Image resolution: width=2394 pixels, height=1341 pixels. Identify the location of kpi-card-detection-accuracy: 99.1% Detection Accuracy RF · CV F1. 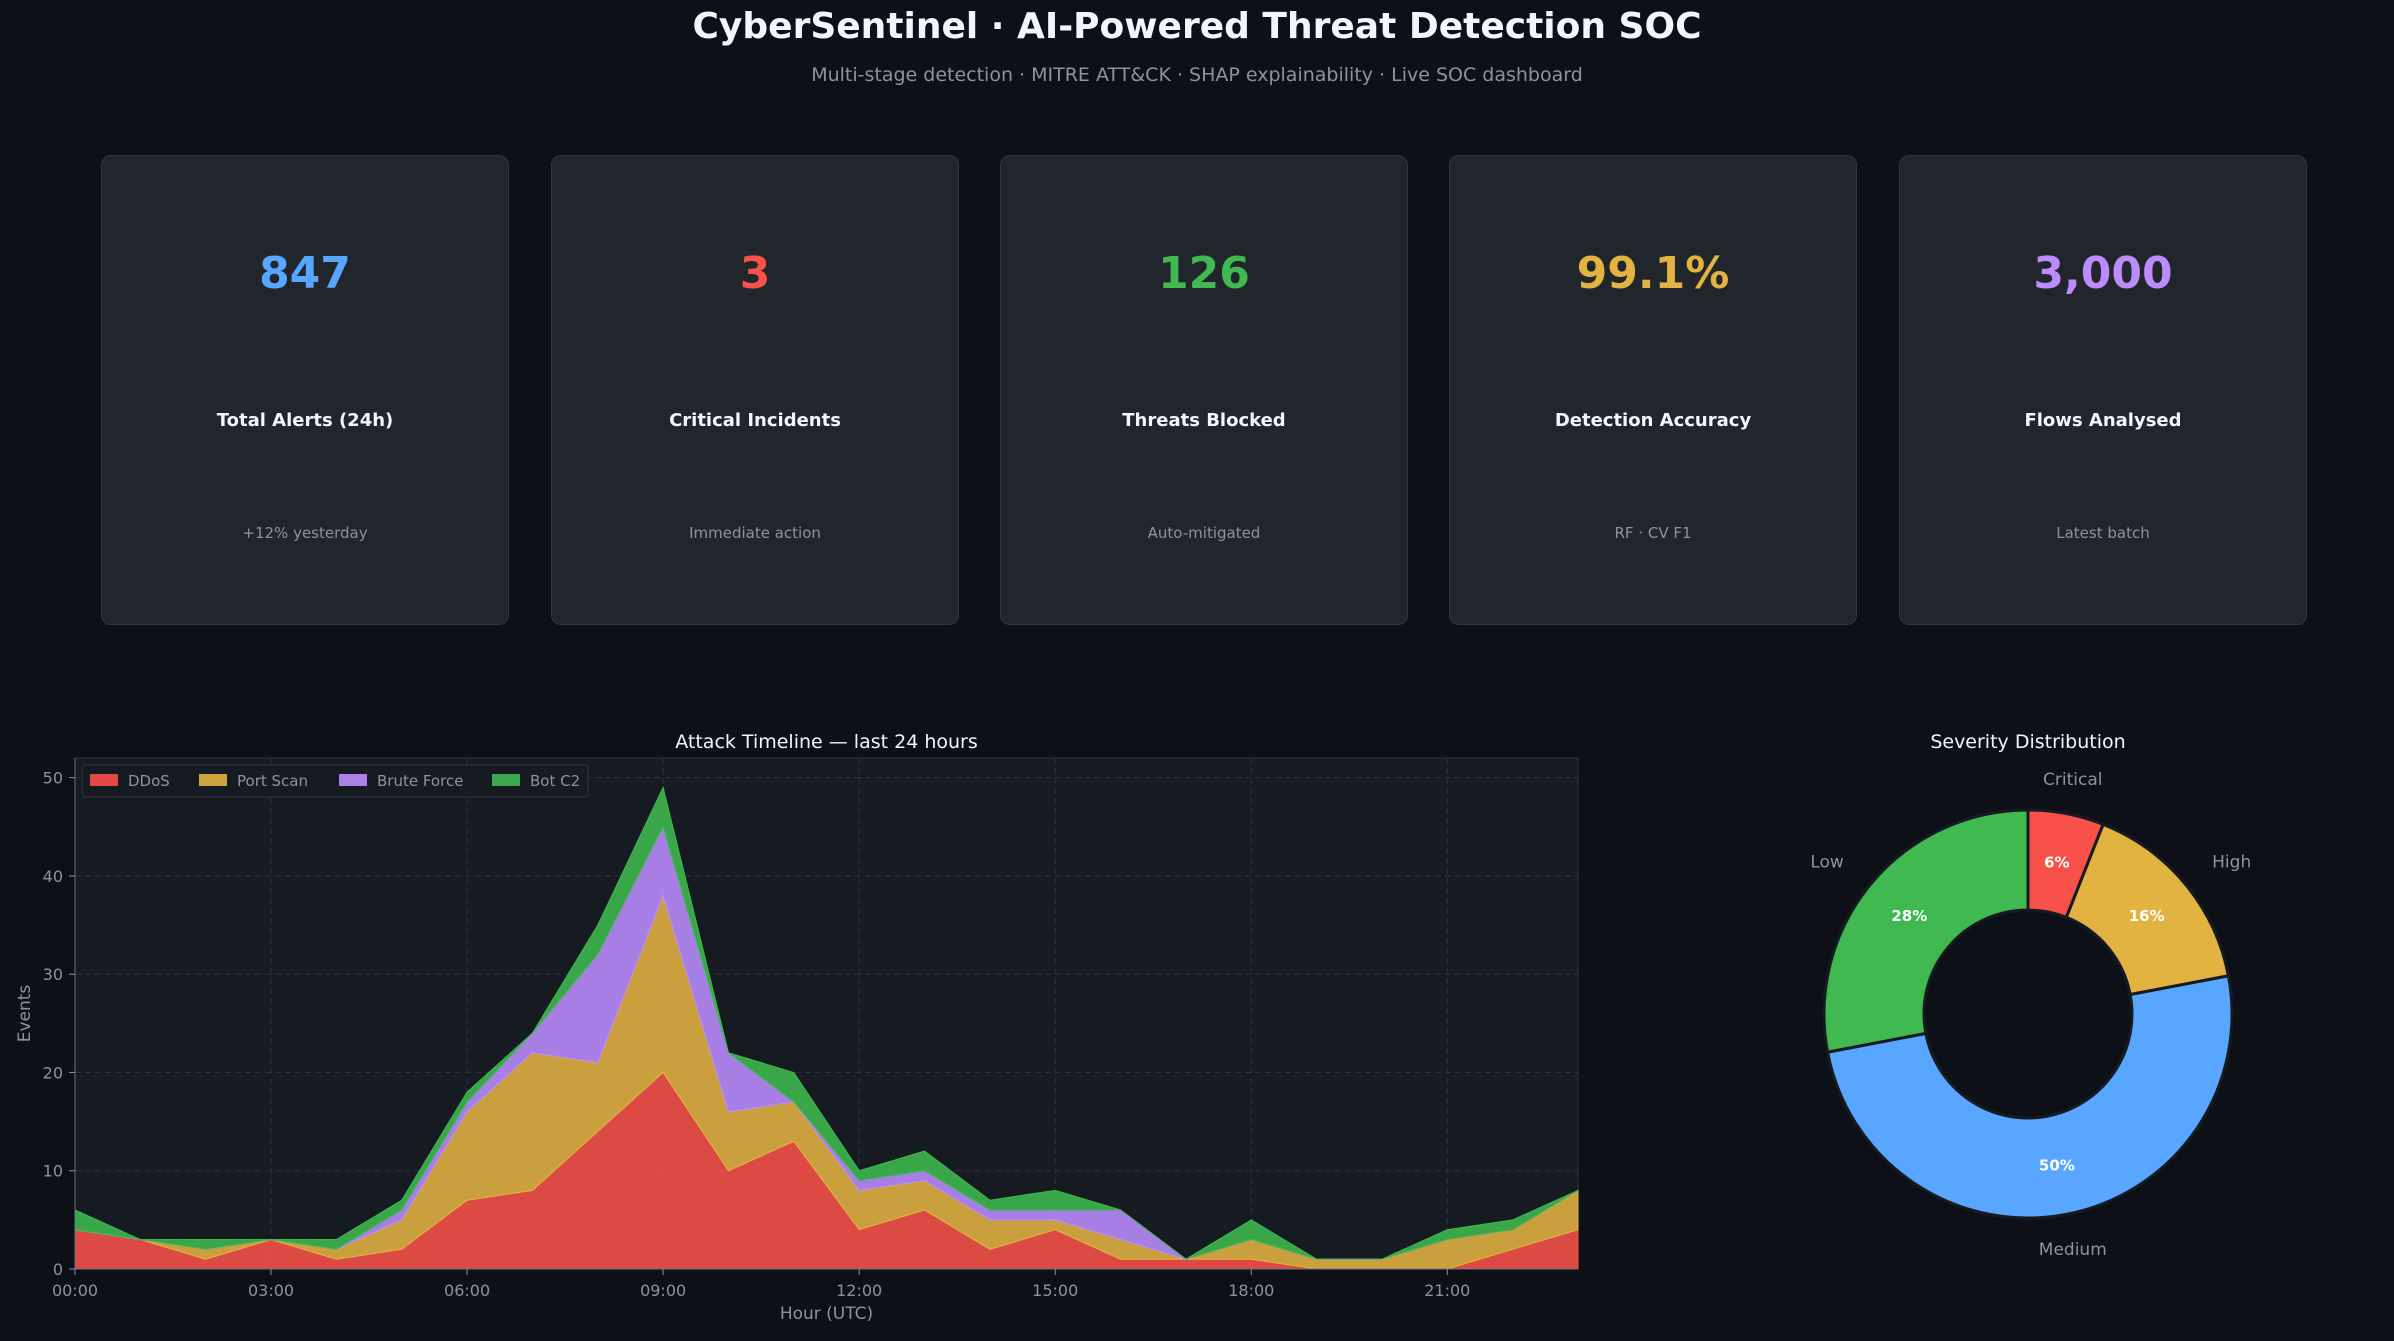
(1653, 390).